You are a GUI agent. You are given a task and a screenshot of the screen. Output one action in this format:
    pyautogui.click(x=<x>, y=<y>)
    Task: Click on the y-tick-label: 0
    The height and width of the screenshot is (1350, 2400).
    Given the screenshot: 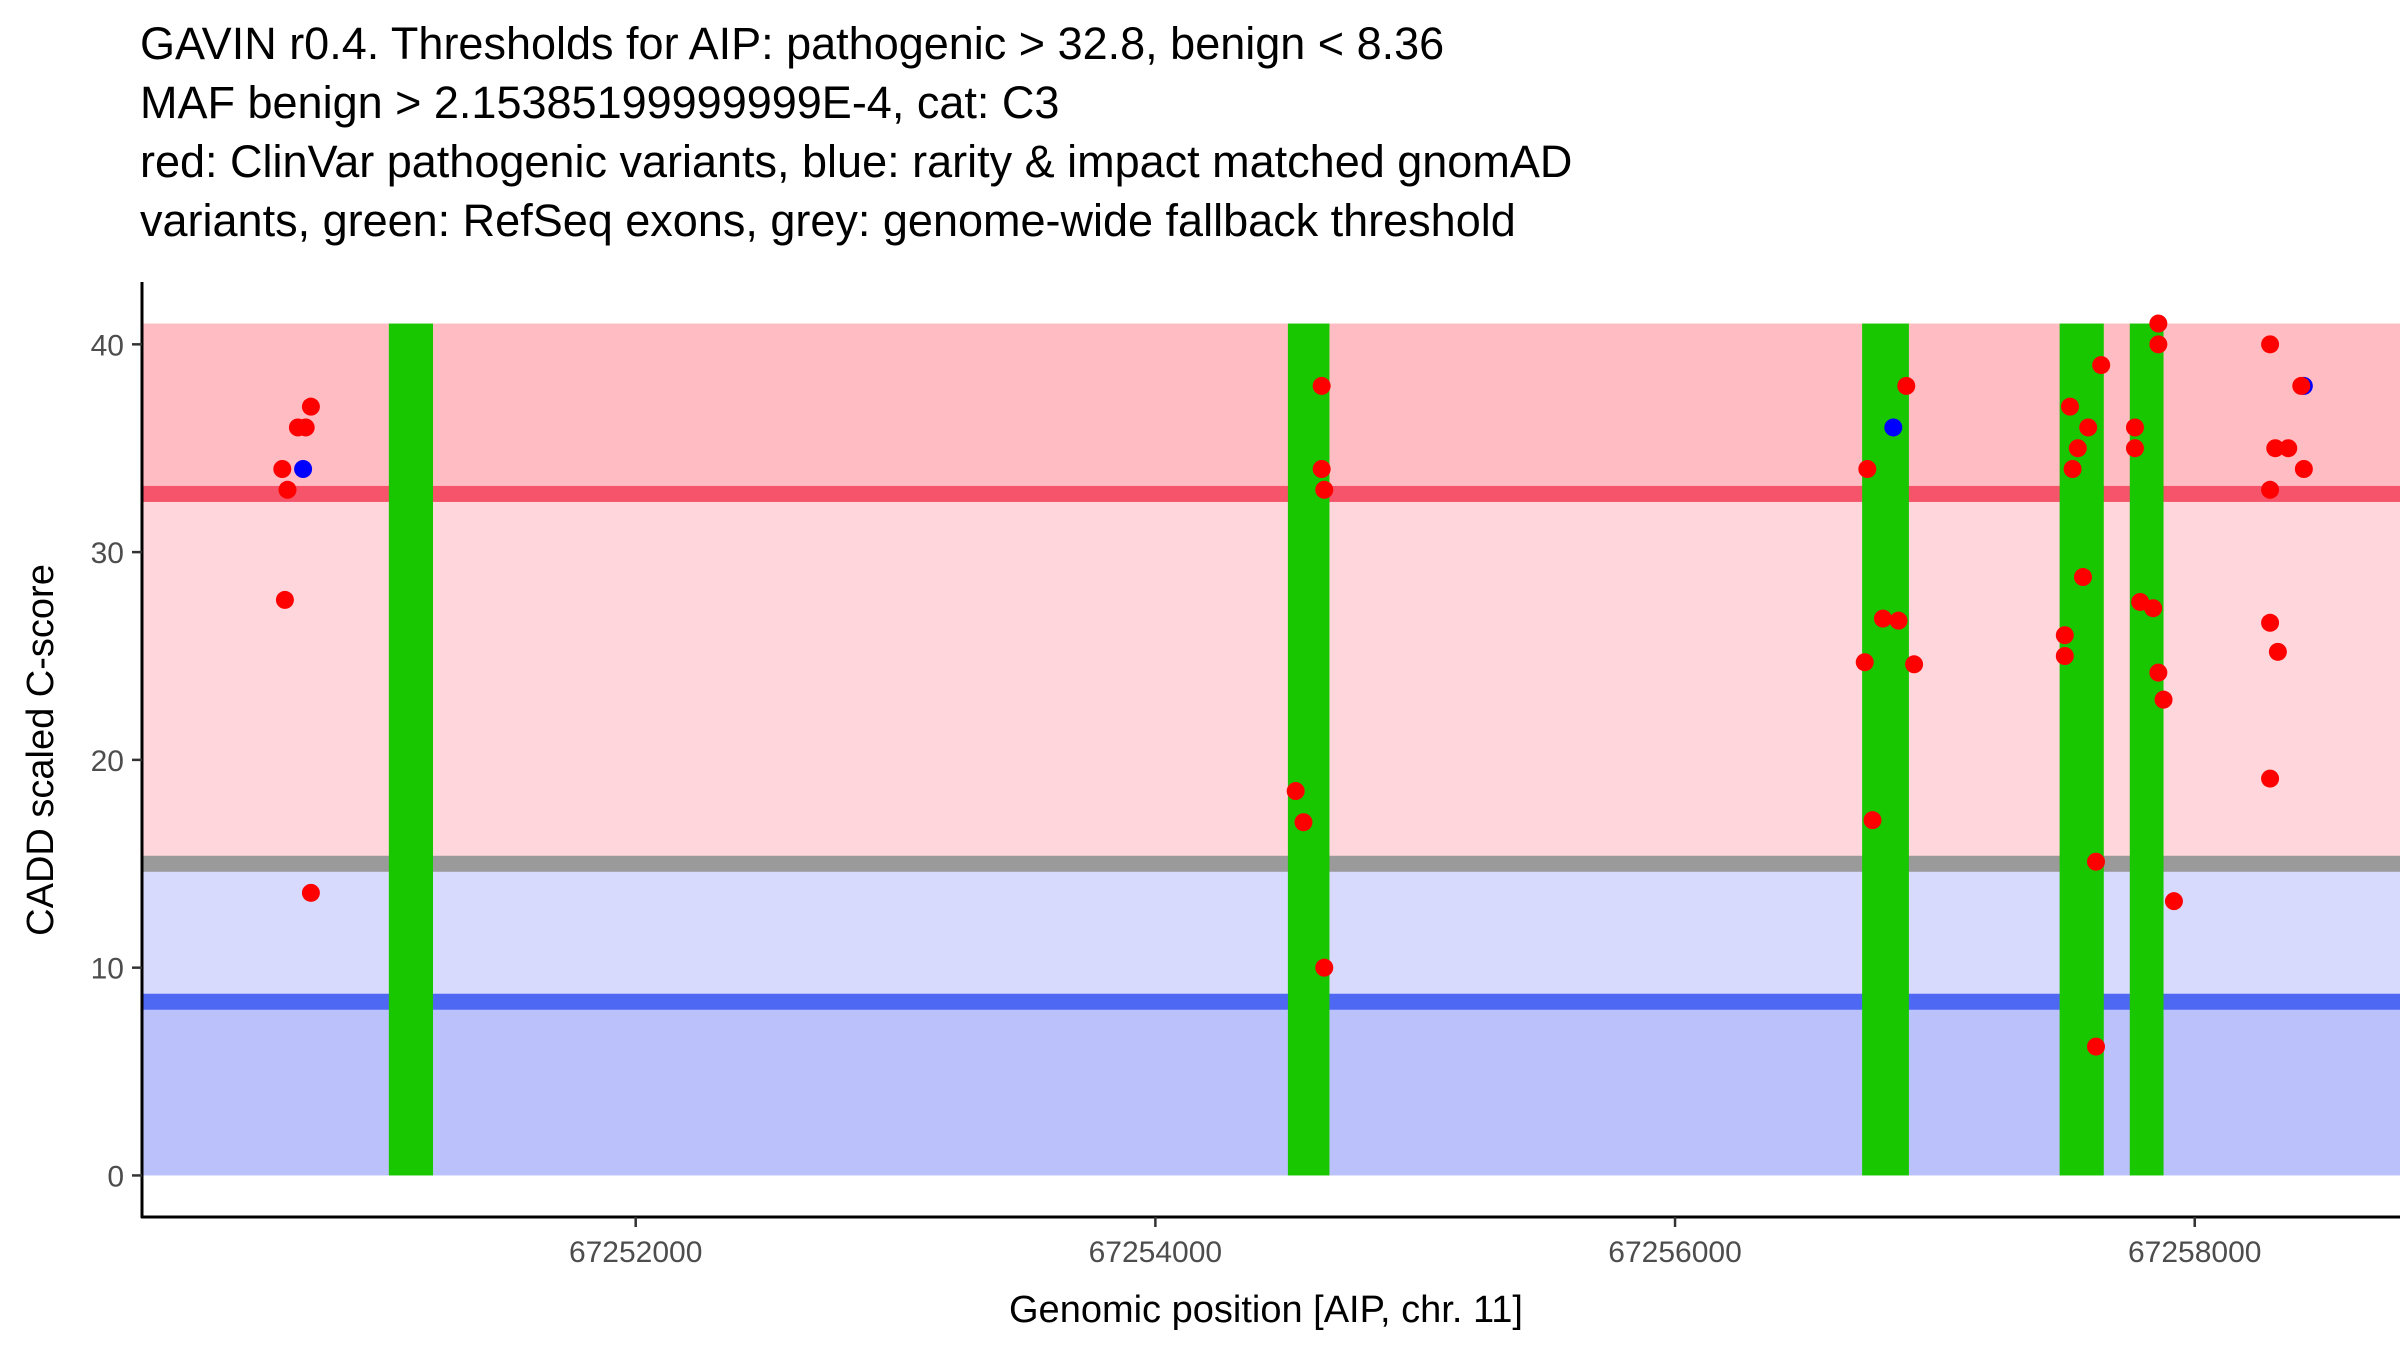 What is the action you would take?
    pyautogui.click(x=115, y=1176)
    